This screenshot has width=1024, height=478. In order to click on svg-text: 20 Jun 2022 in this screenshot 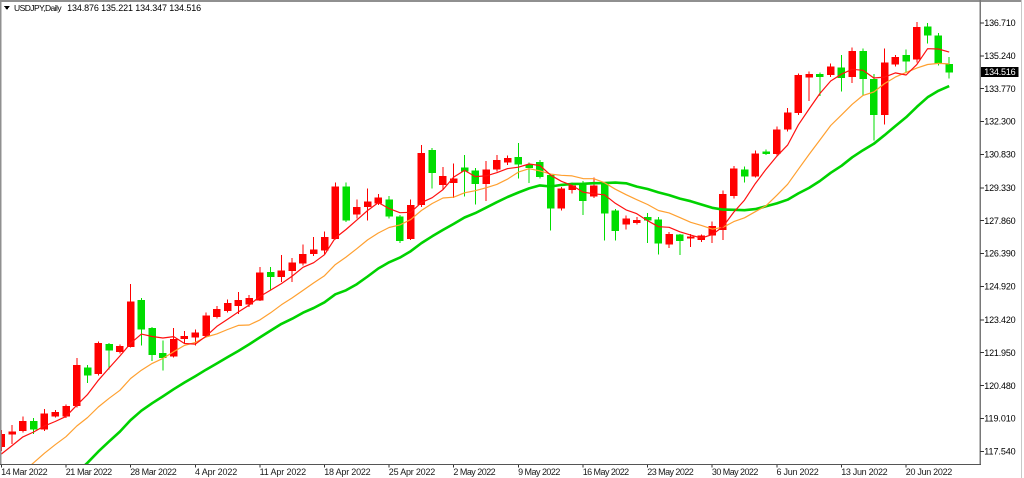, I will do `click(929, 472)`.